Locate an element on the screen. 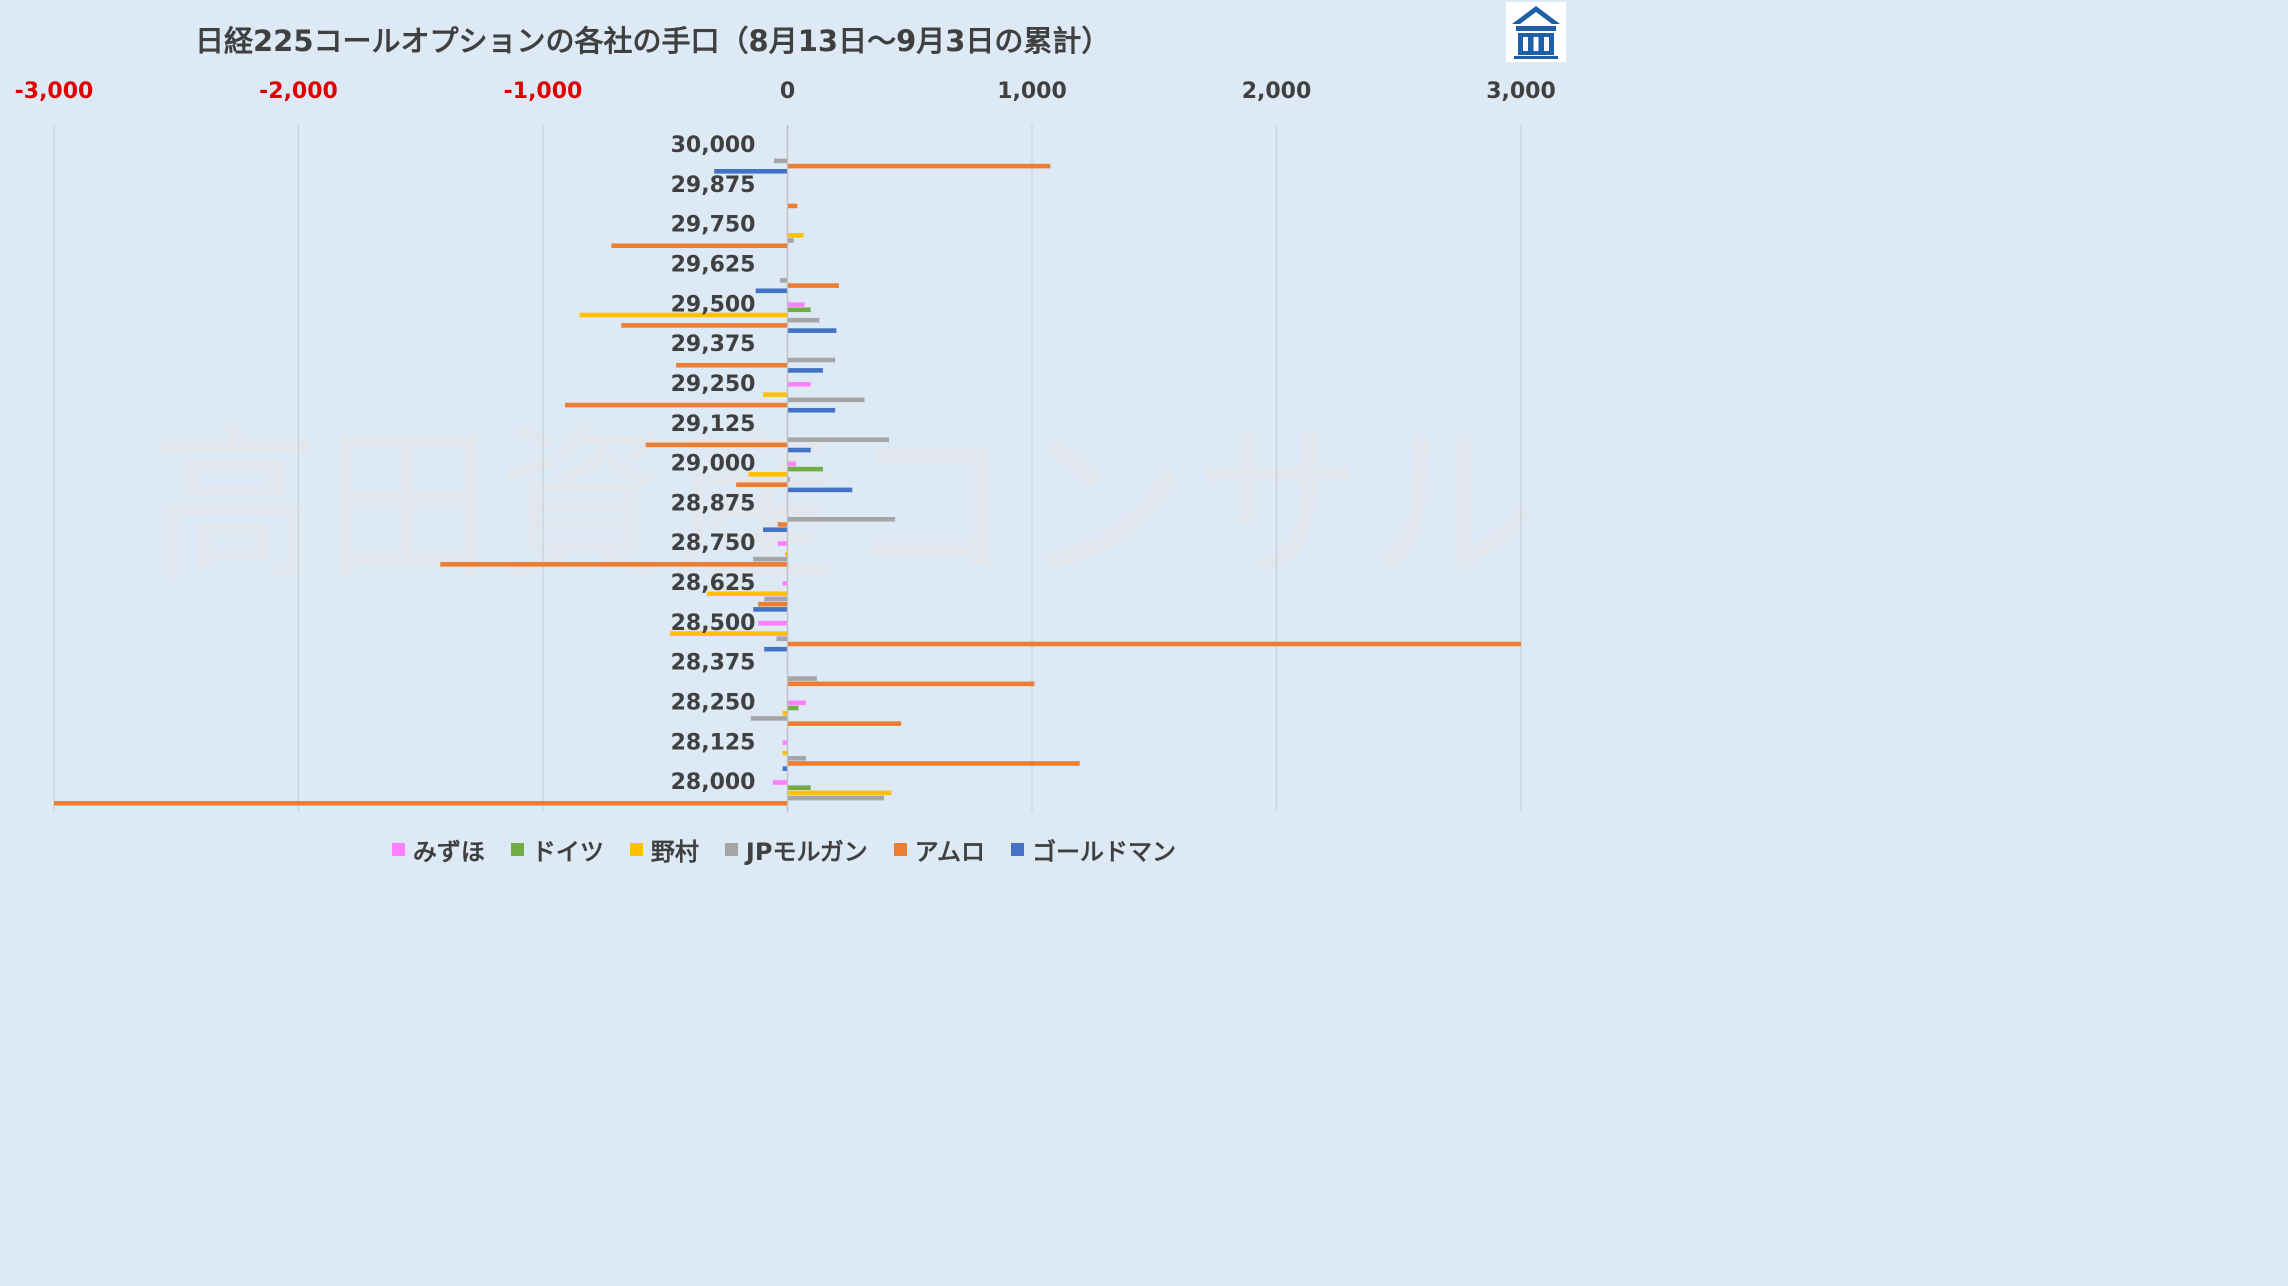  category-label: 29,500 is located at coordinates (713, 304).